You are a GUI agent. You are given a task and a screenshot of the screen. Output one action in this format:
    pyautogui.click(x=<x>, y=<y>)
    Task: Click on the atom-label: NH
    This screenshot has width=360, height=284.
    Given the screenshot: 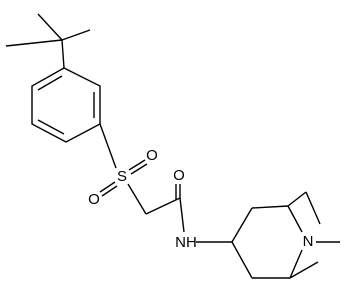 What is the action you would take?
    pyautogui.click(x=186, y=242)
    